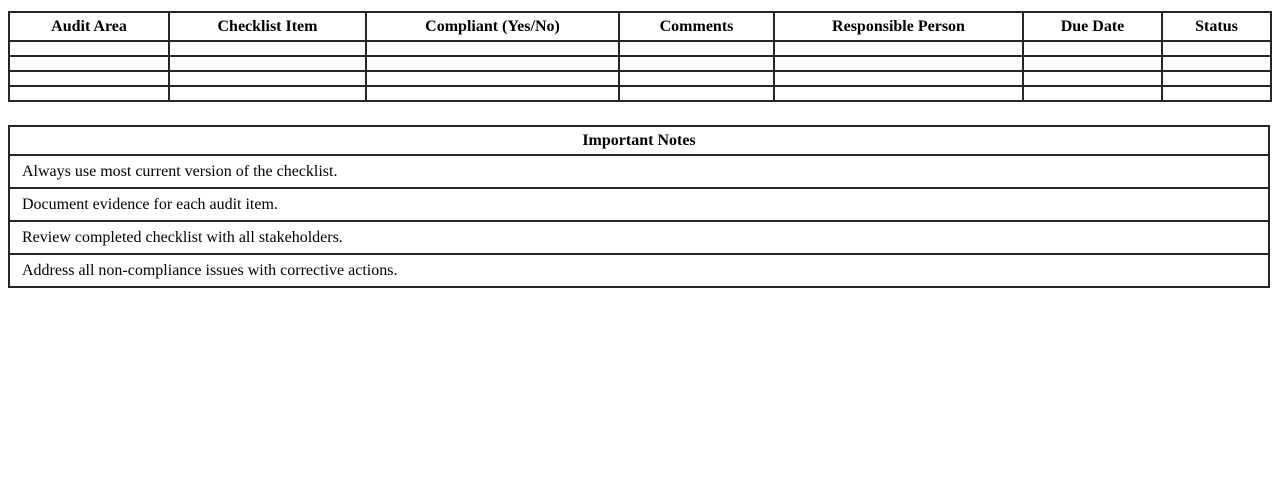  I want to click on checklist-empty-rows, so click(640, 71).